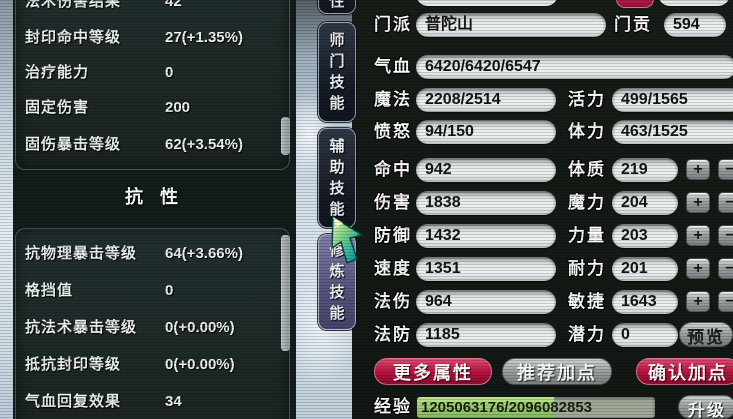 This screenshot has width=733, height=419. I want to click on vitality-field: 499/1565, so click(672, 100).